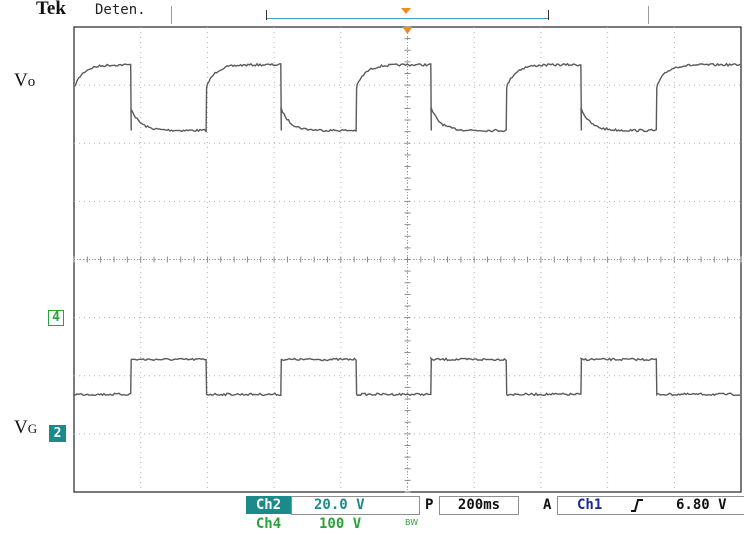  What do you see at coordinates (21, 80) in the screenshot?
I see `vo-label-main: V` at bounding box center [21, 80].